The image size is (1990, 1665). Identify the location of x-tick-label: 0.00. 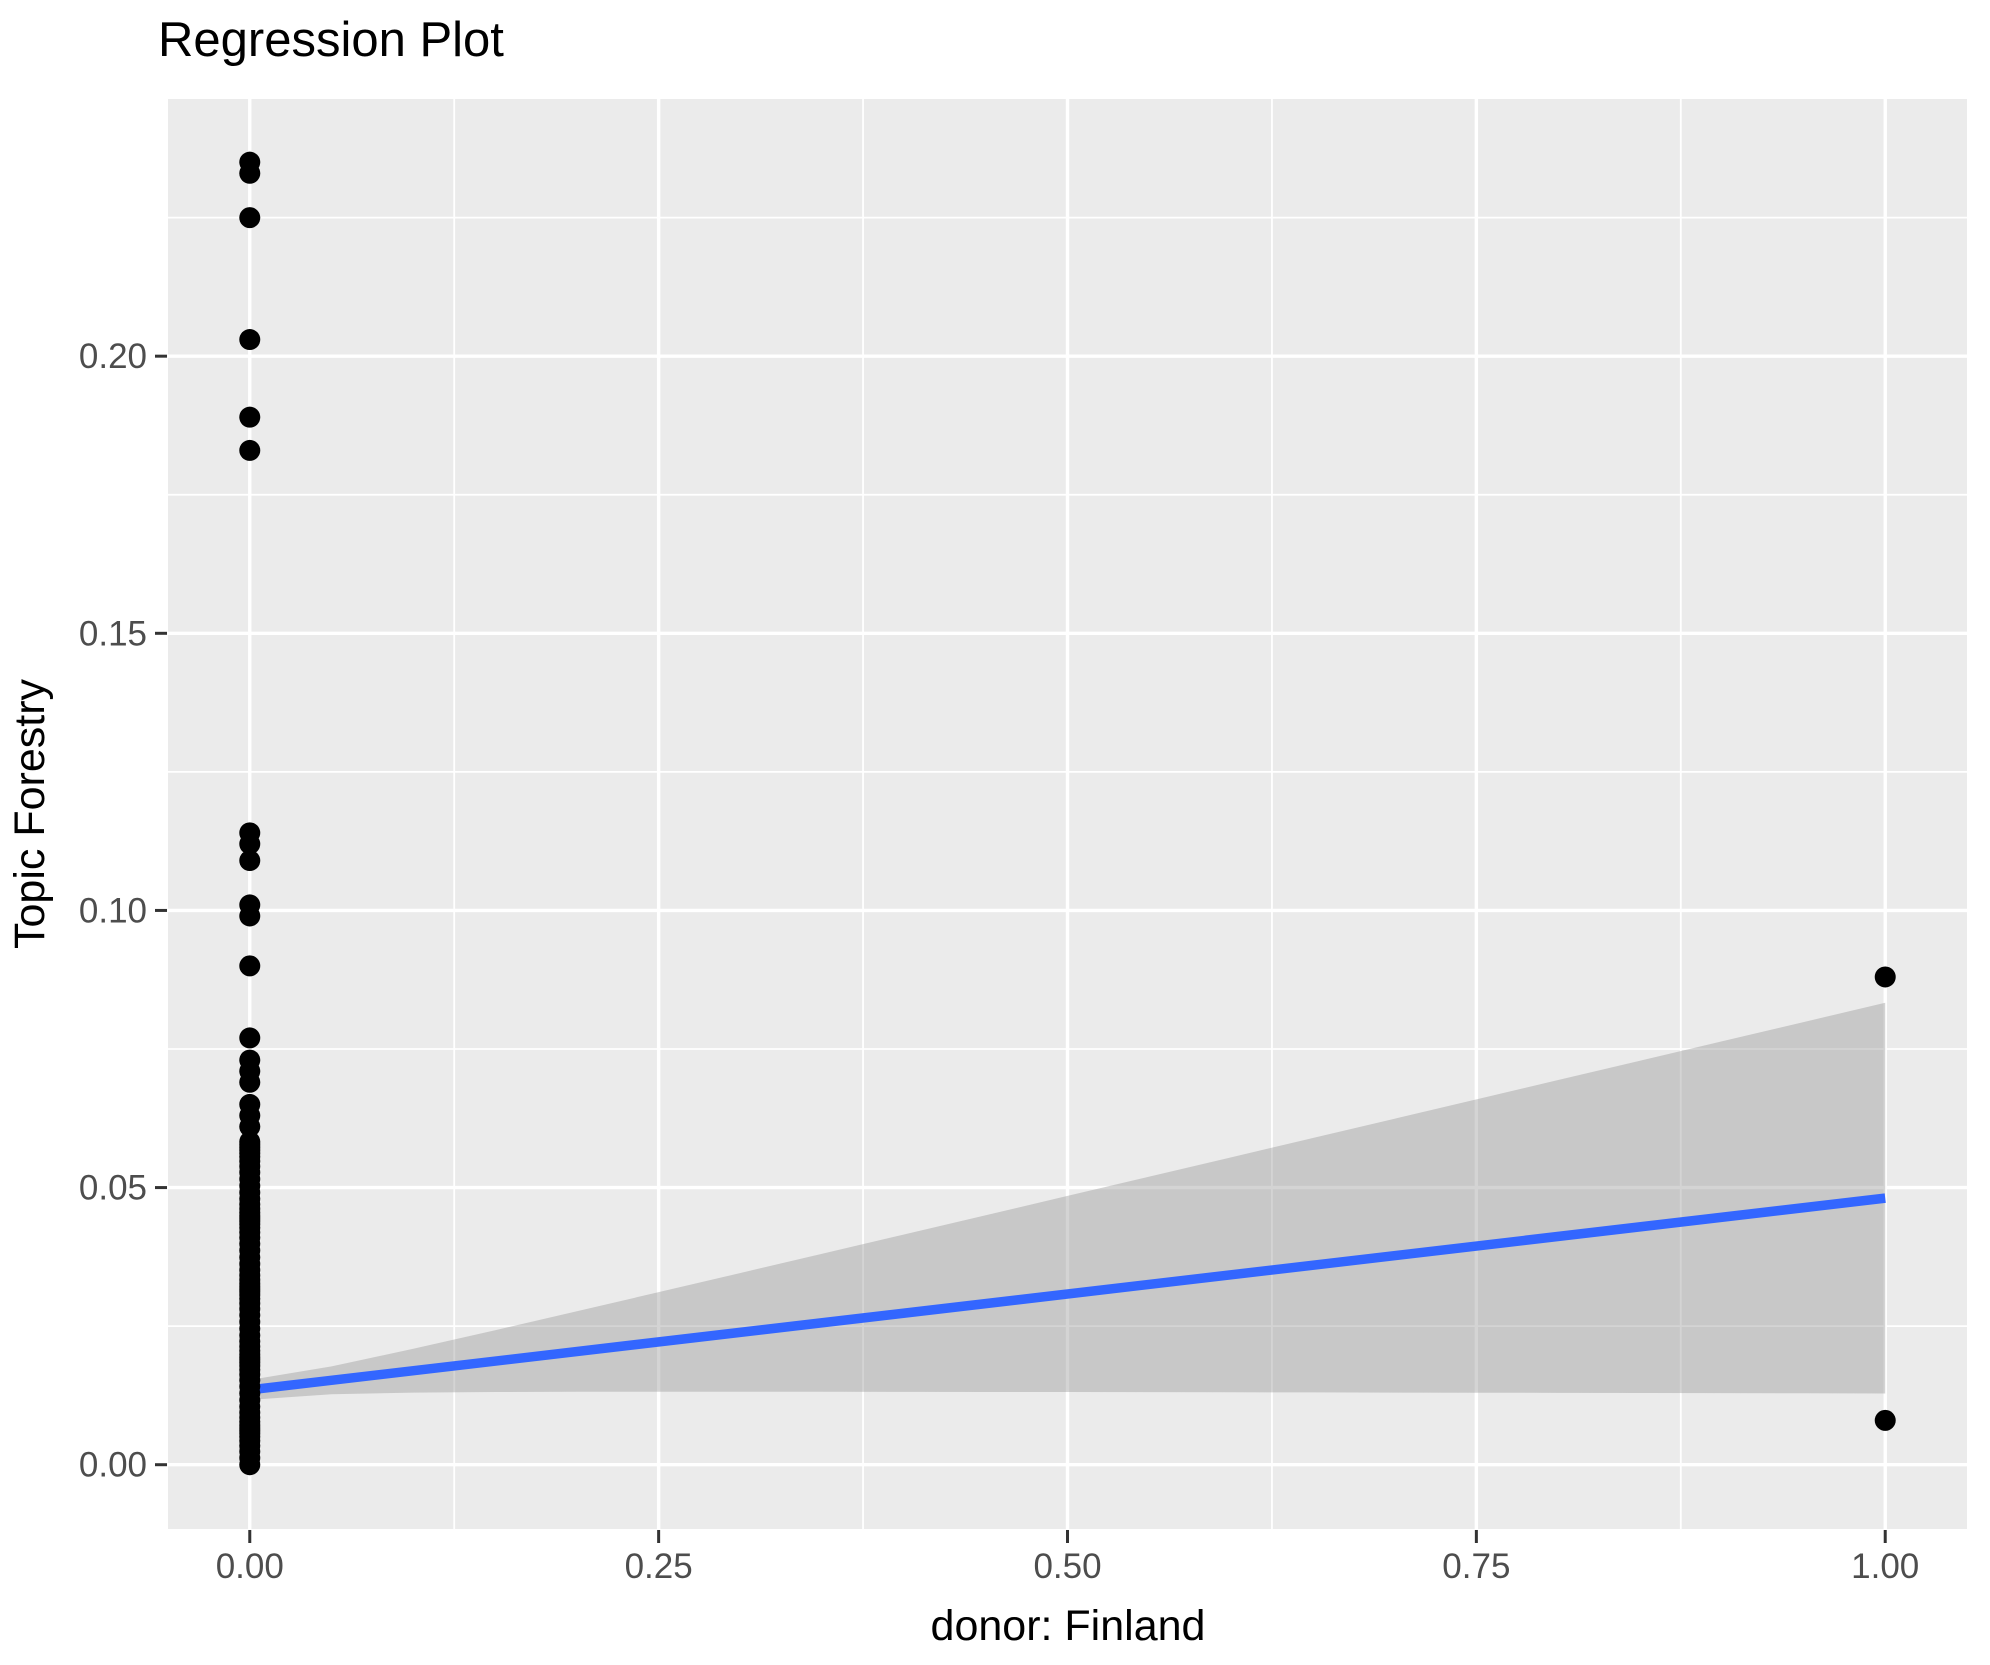
(250, 1566).